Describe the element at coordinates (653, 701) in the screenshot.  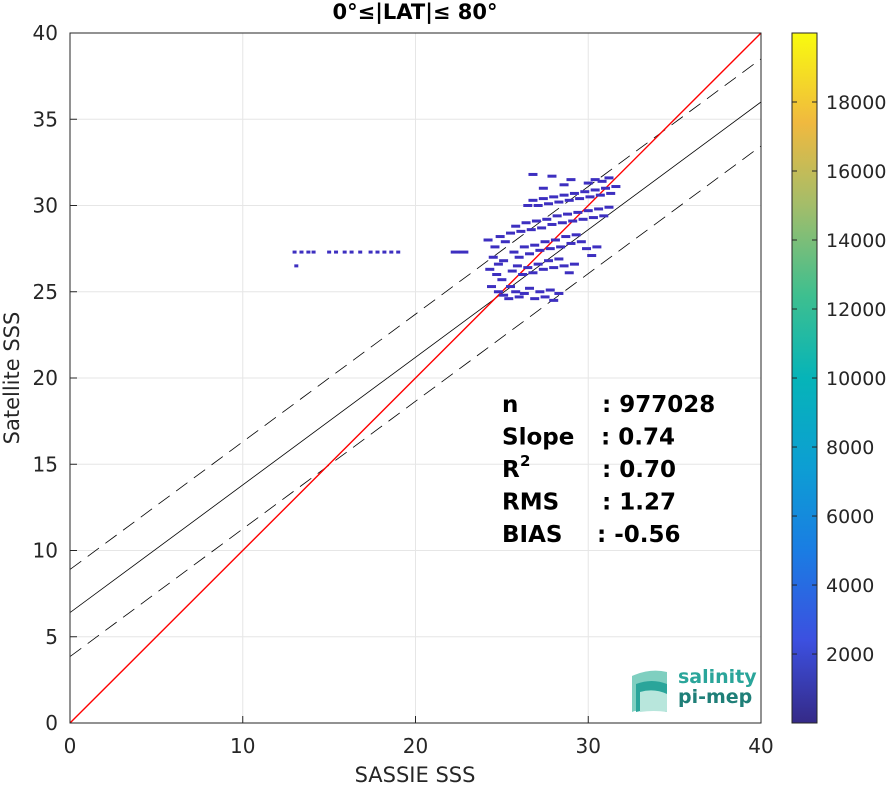
I see `wave-logo-icon-layer-front` at that location.